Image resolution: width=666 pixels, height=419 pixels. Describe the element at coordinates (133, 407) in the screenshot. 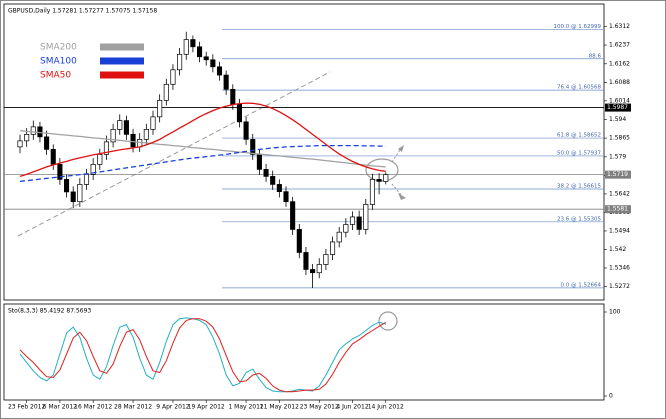

I see `x-tick-label: 28 Mar 2012` at that location.